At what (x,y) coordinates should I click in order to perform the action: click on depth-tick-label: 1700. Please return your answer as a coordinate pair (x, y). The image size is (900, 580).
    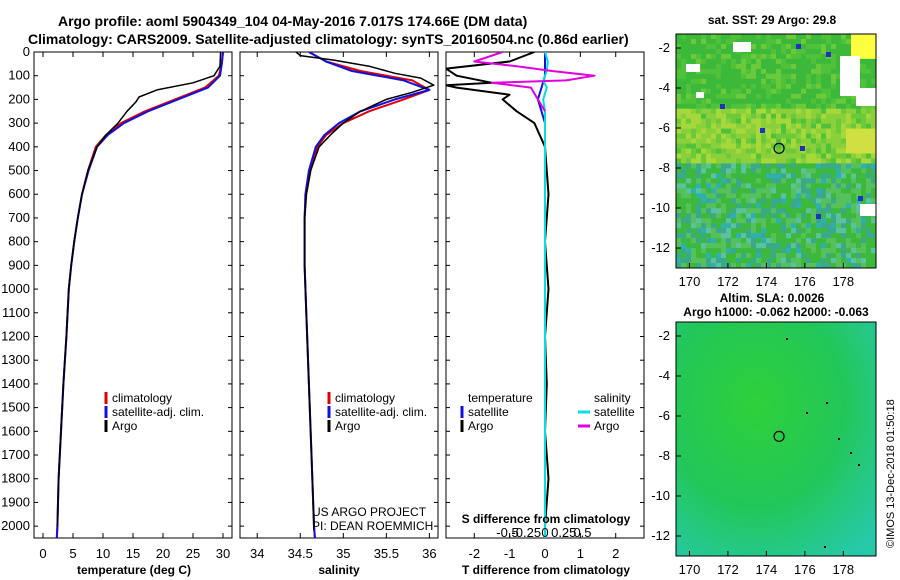
    Looking at the image, I should click on (15, 454).